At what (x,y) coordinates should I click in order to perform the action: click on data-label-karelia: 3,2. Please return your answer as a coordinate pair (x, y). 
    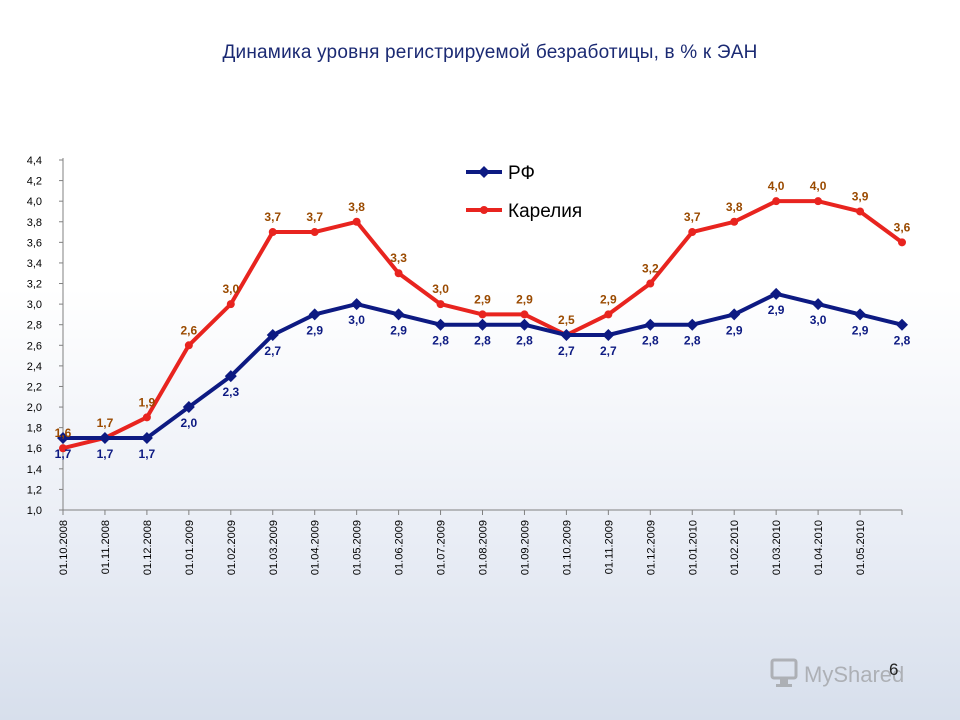
    Looking at the image, I should click on (650, 269).